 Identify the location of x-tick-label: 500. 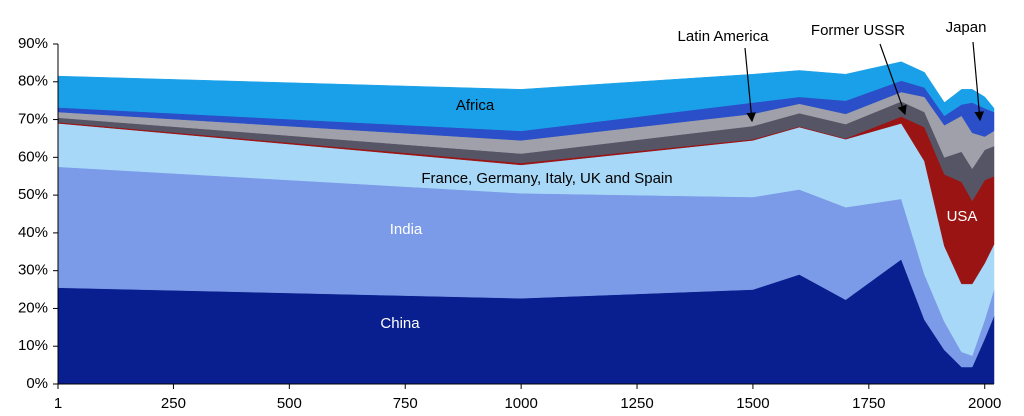
(289, 403).